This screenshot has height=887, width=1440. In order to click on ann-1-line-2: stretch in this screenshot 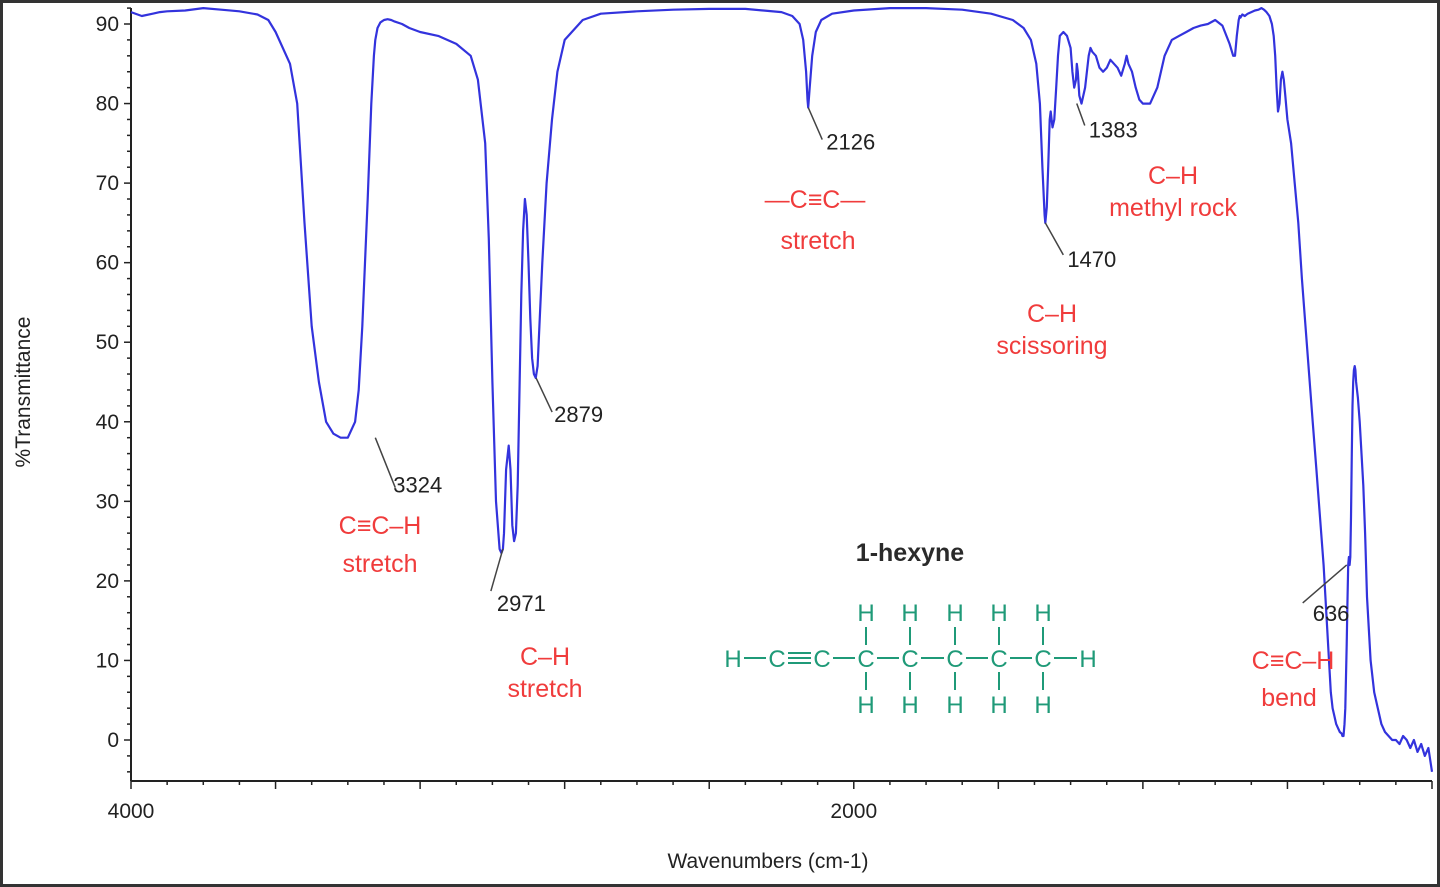, I will do `click(379, 564)`.